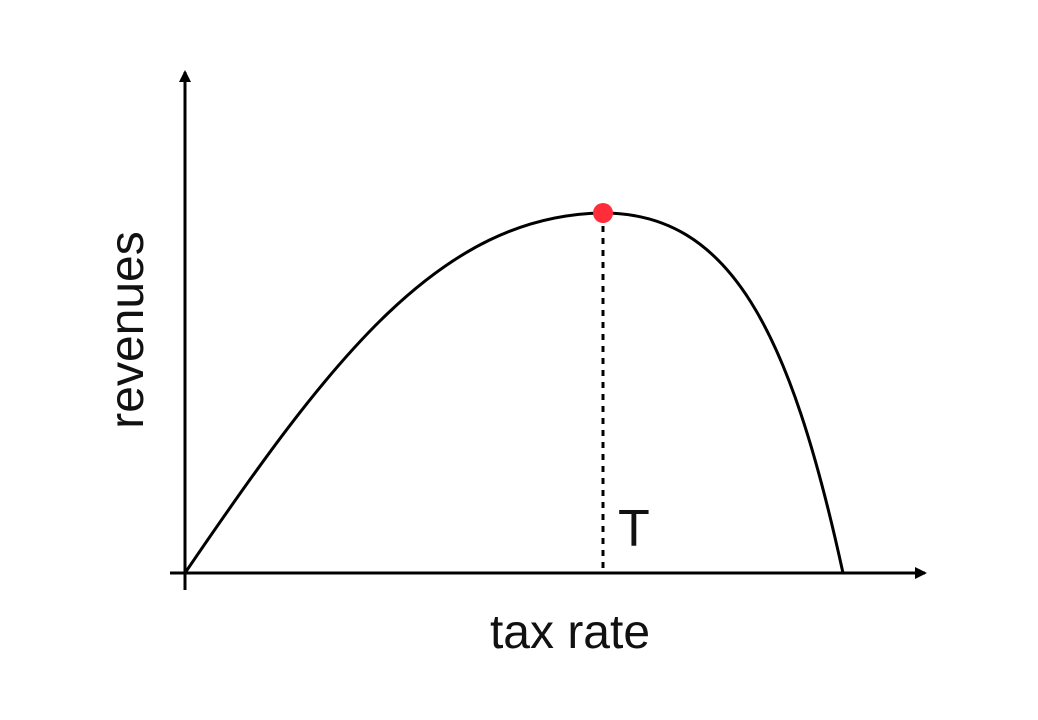 The height and width of the screenshot is (720, 1038). What do you see at coordinates (634, 529) in the screenshot?
I see `peak-label-T: T` at bounding box center [634, 529].